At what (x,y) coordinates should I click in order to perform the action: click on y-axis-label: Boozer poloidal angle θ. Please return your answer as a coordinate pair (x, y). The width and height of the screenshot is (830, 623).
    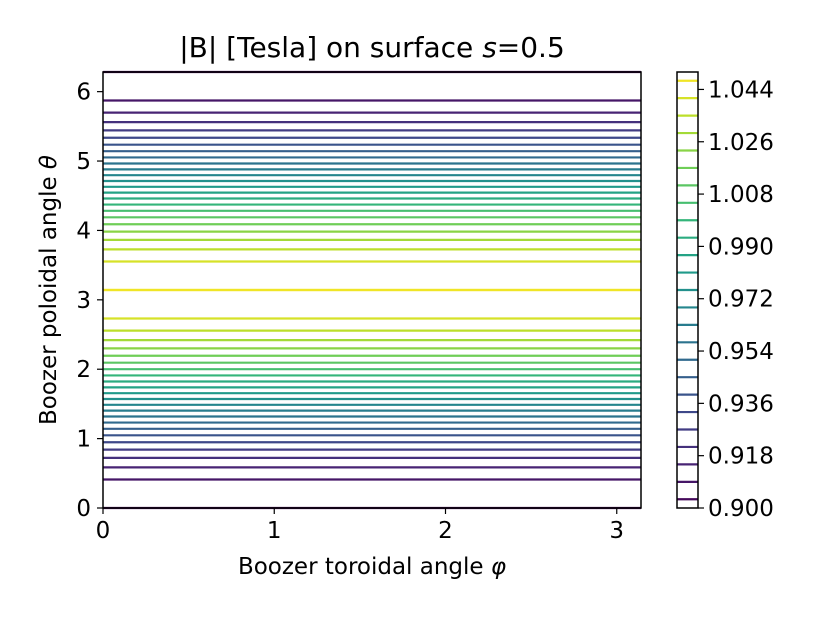
    Looking at the image, I should click on (49, 290).